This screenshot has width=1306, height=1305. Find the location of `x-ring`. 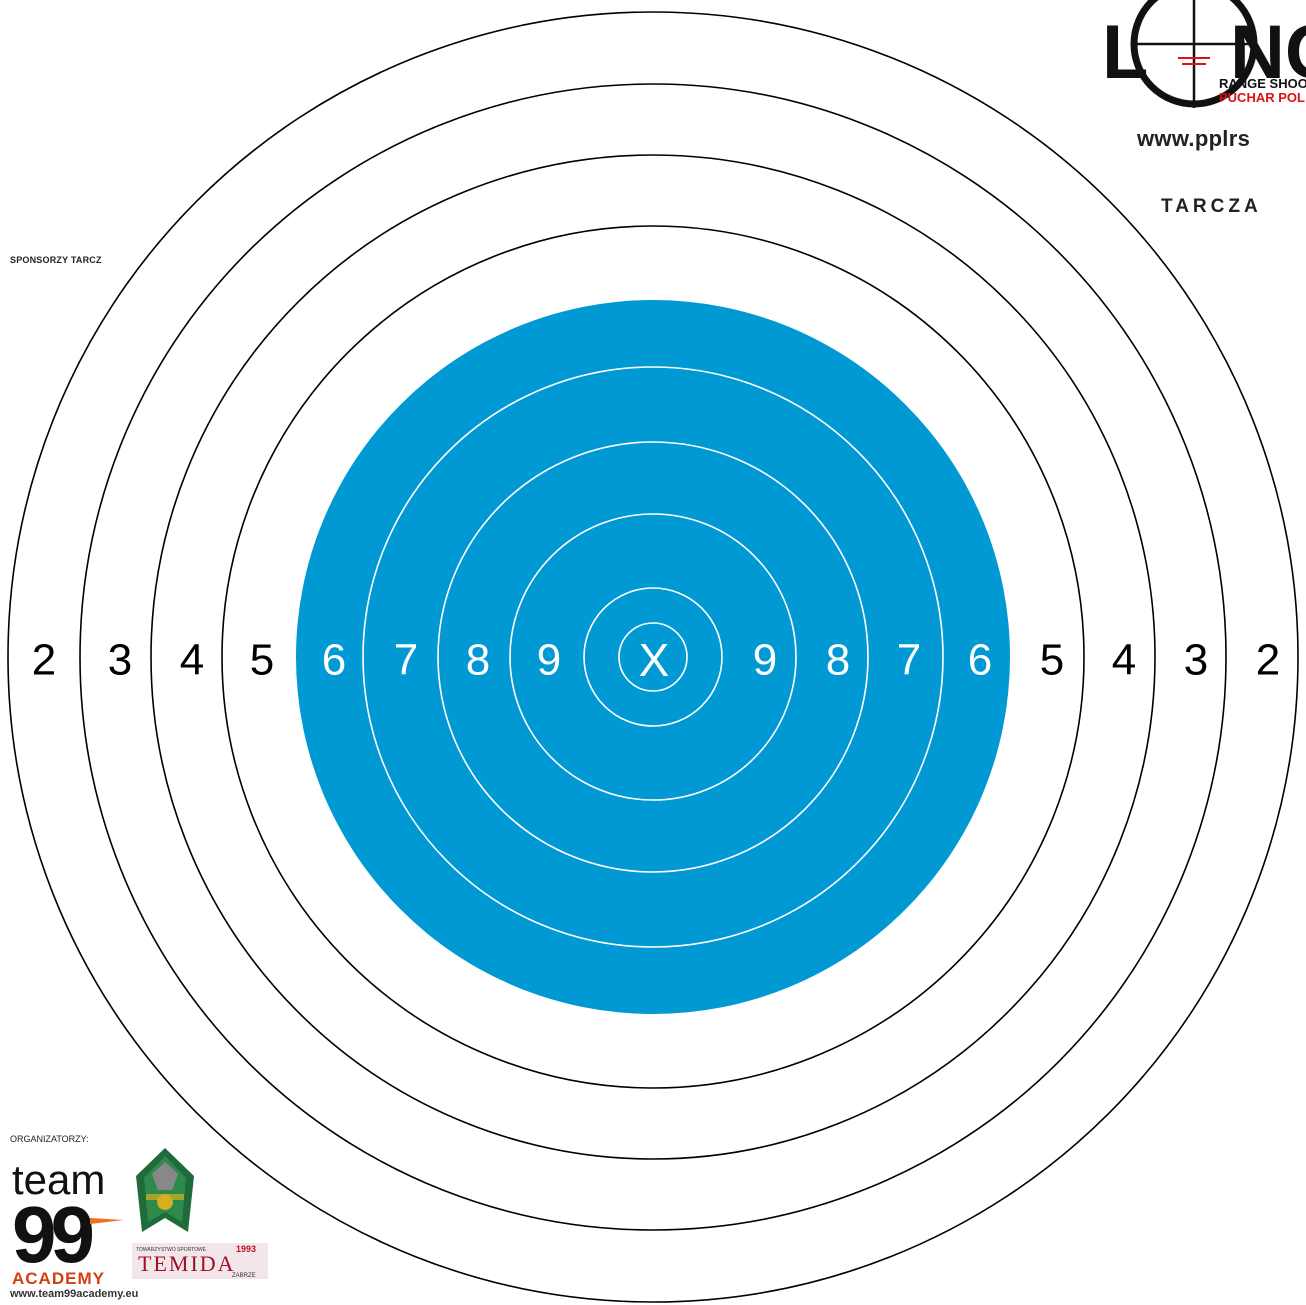

x-ring is located at coordinates (653, 657).